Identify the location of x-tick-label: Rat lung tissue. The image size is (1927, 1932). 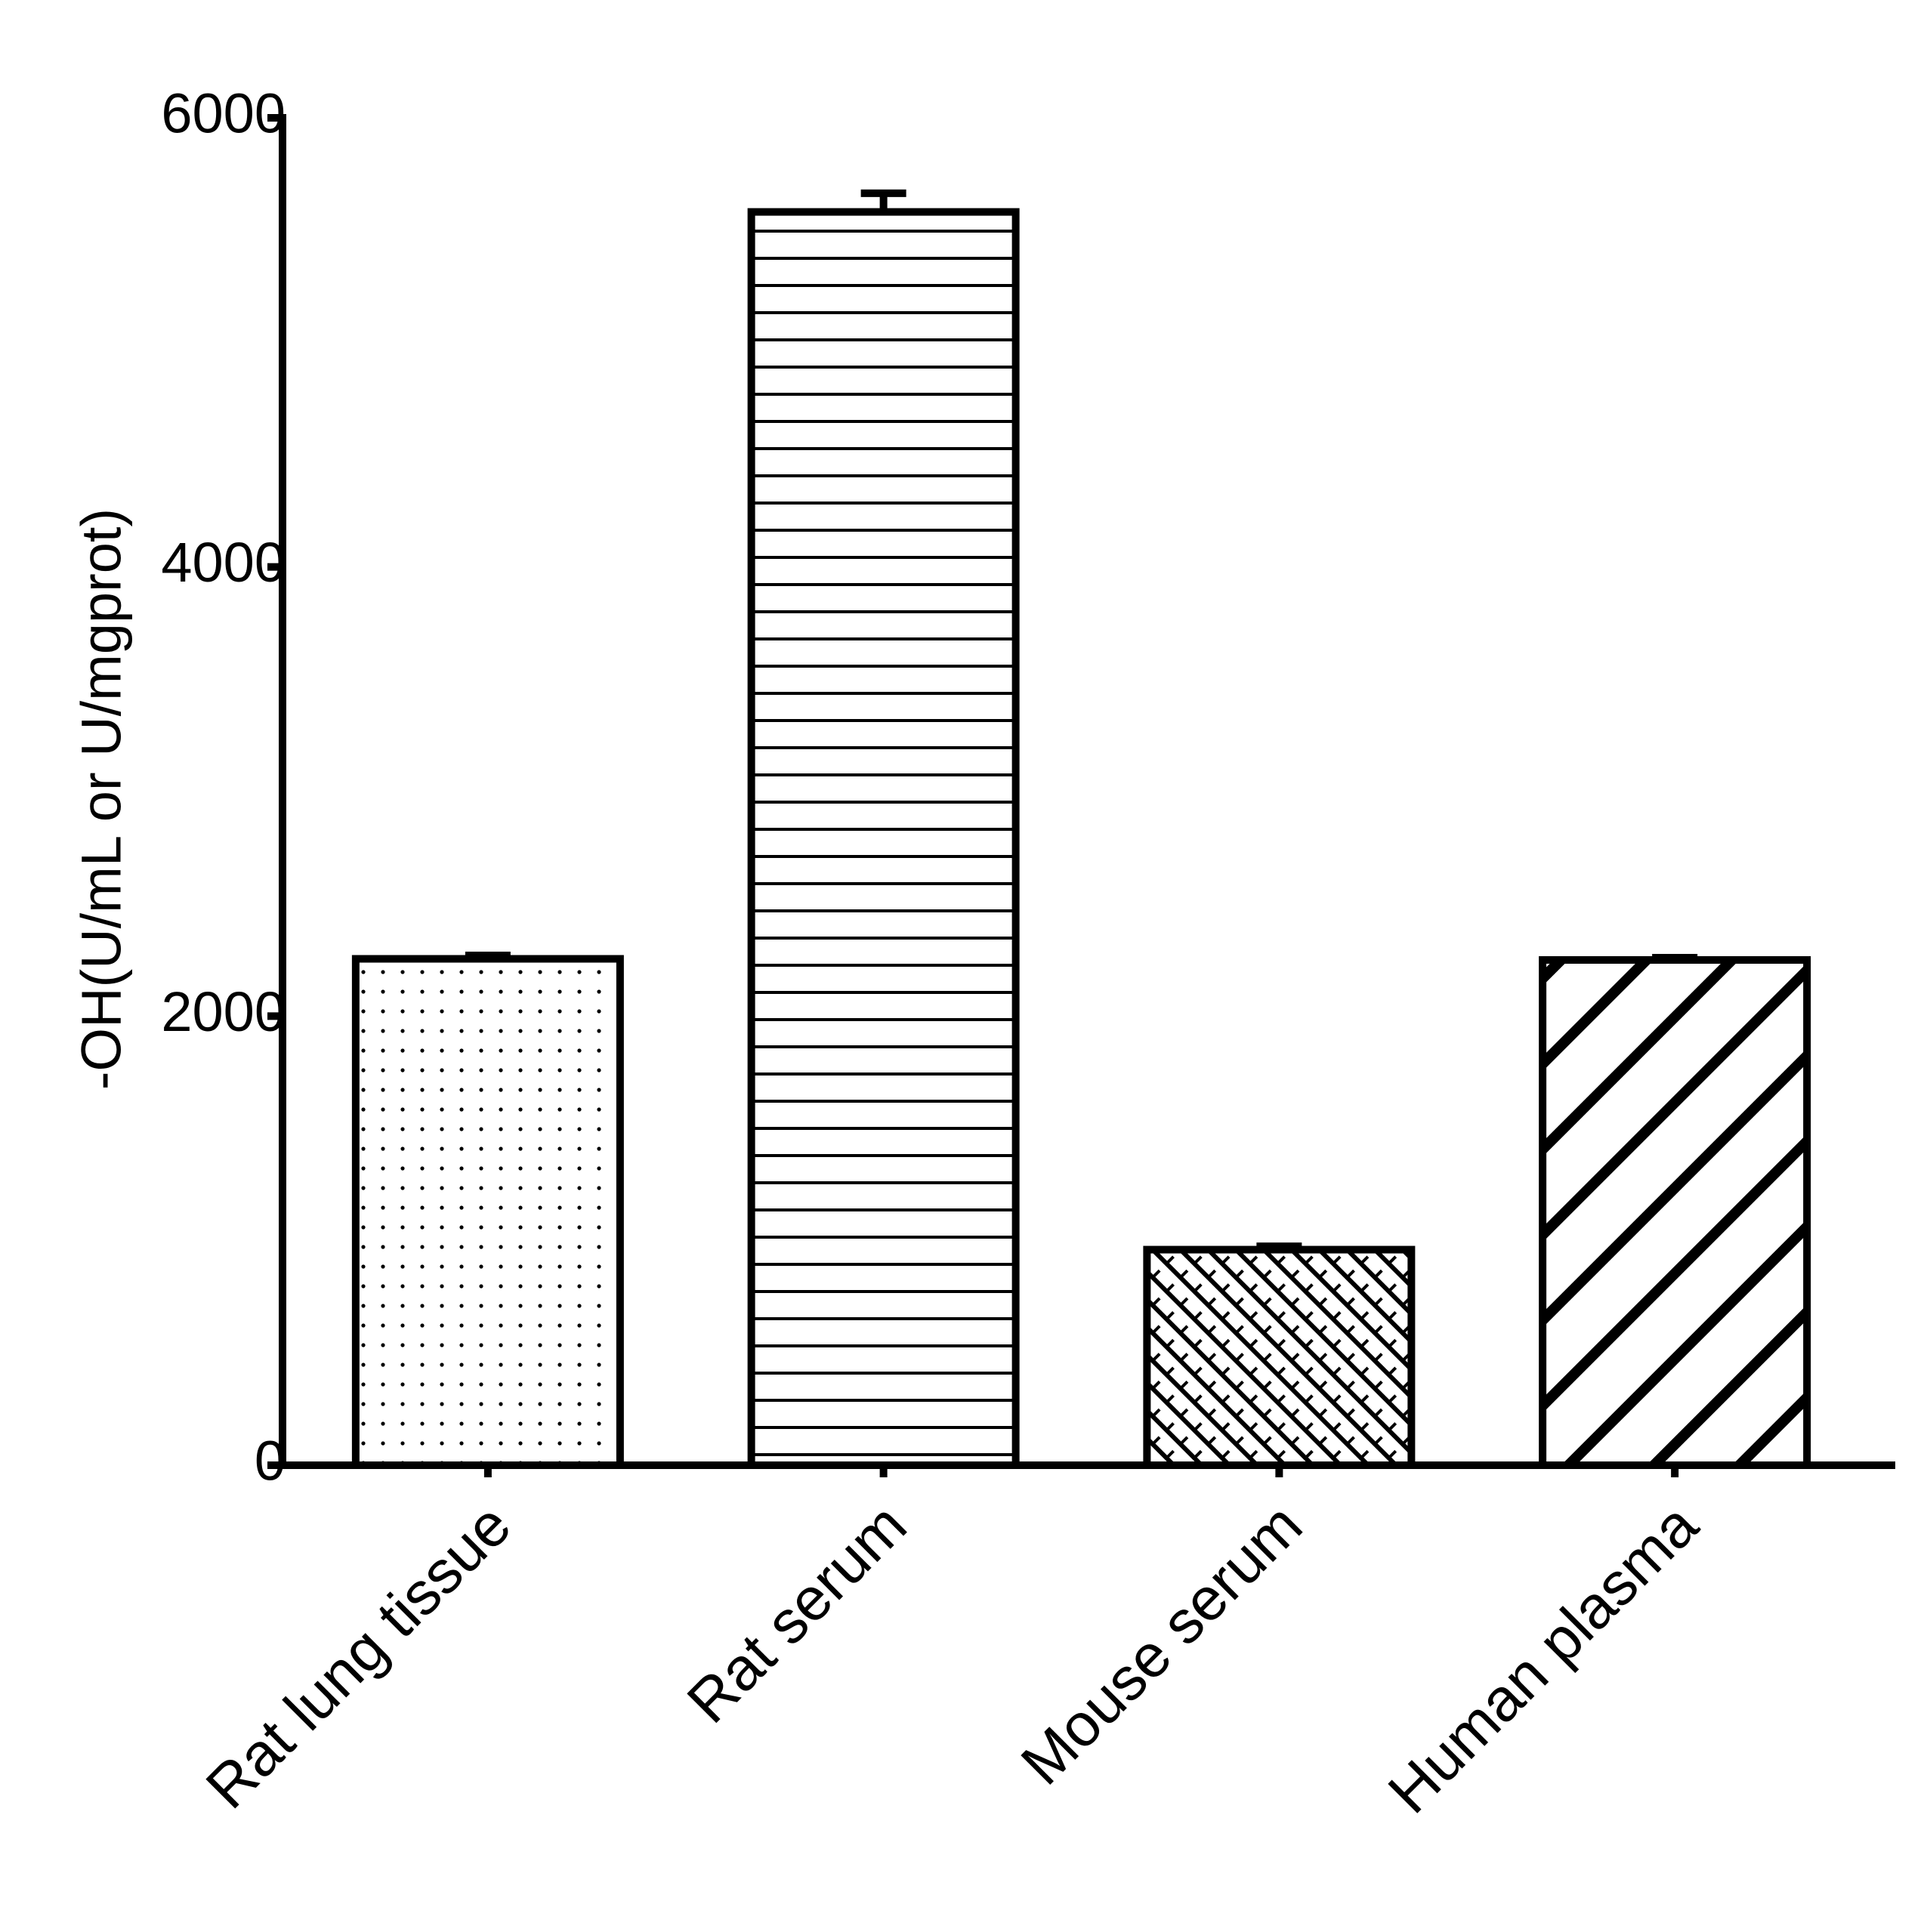
(358, 1656).